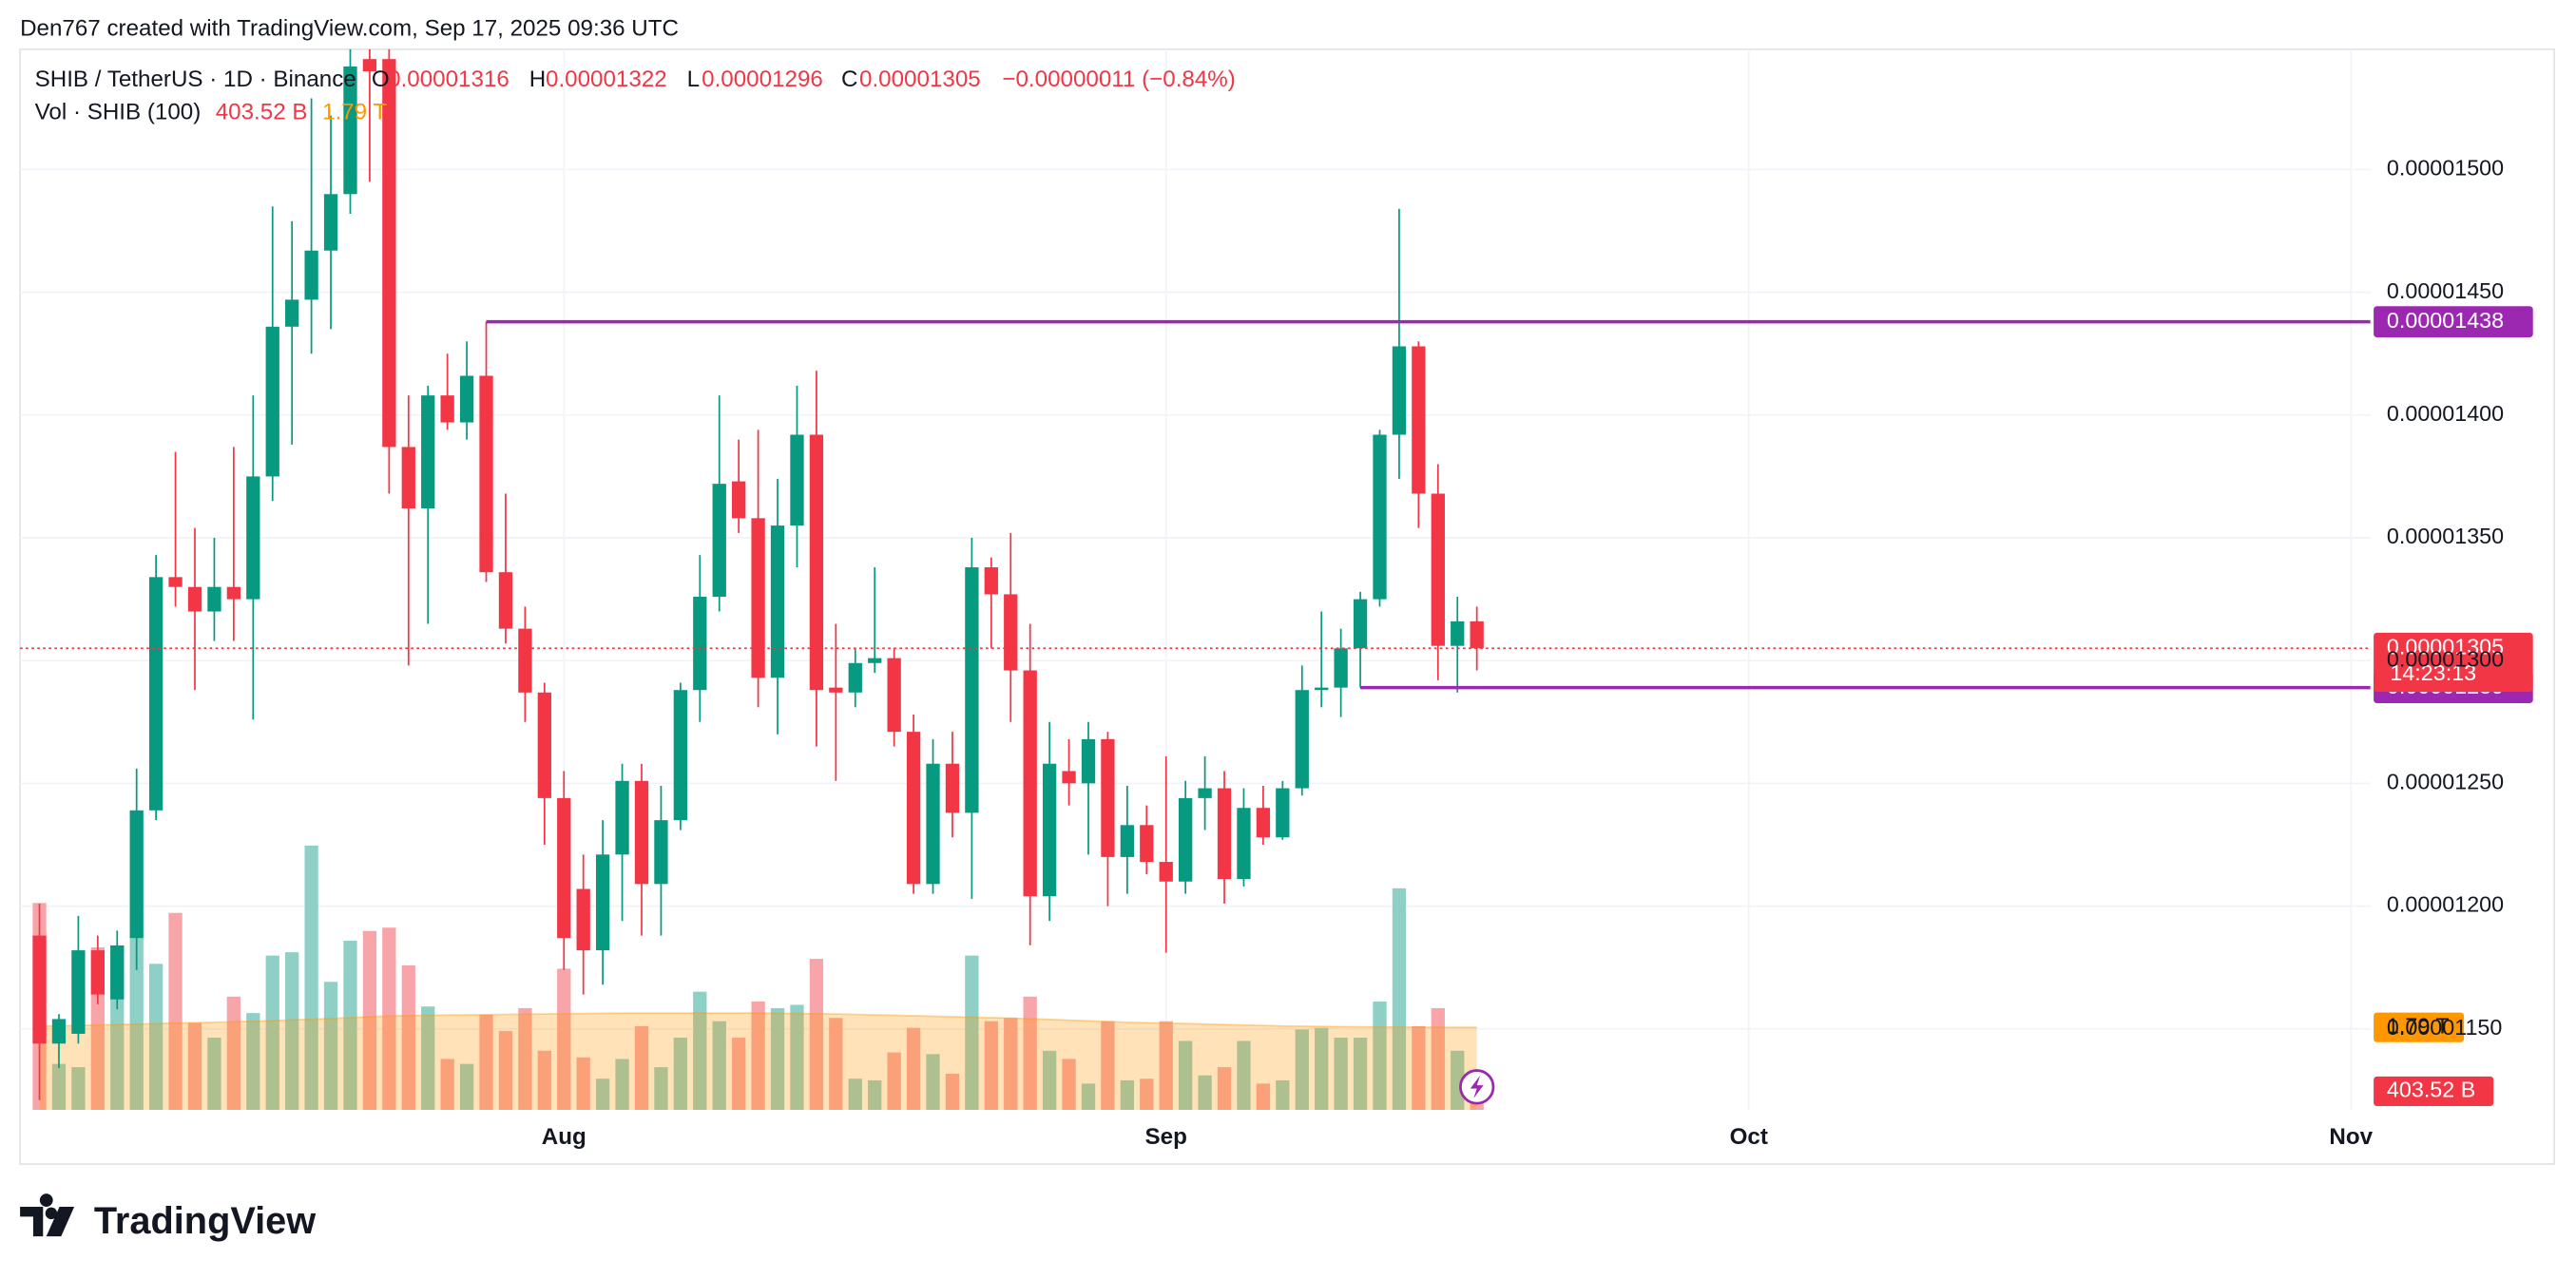  What do you see at coordinates (537, 79) in the screenshot?
I see `high-label: H` at bounding box center [537, 79].